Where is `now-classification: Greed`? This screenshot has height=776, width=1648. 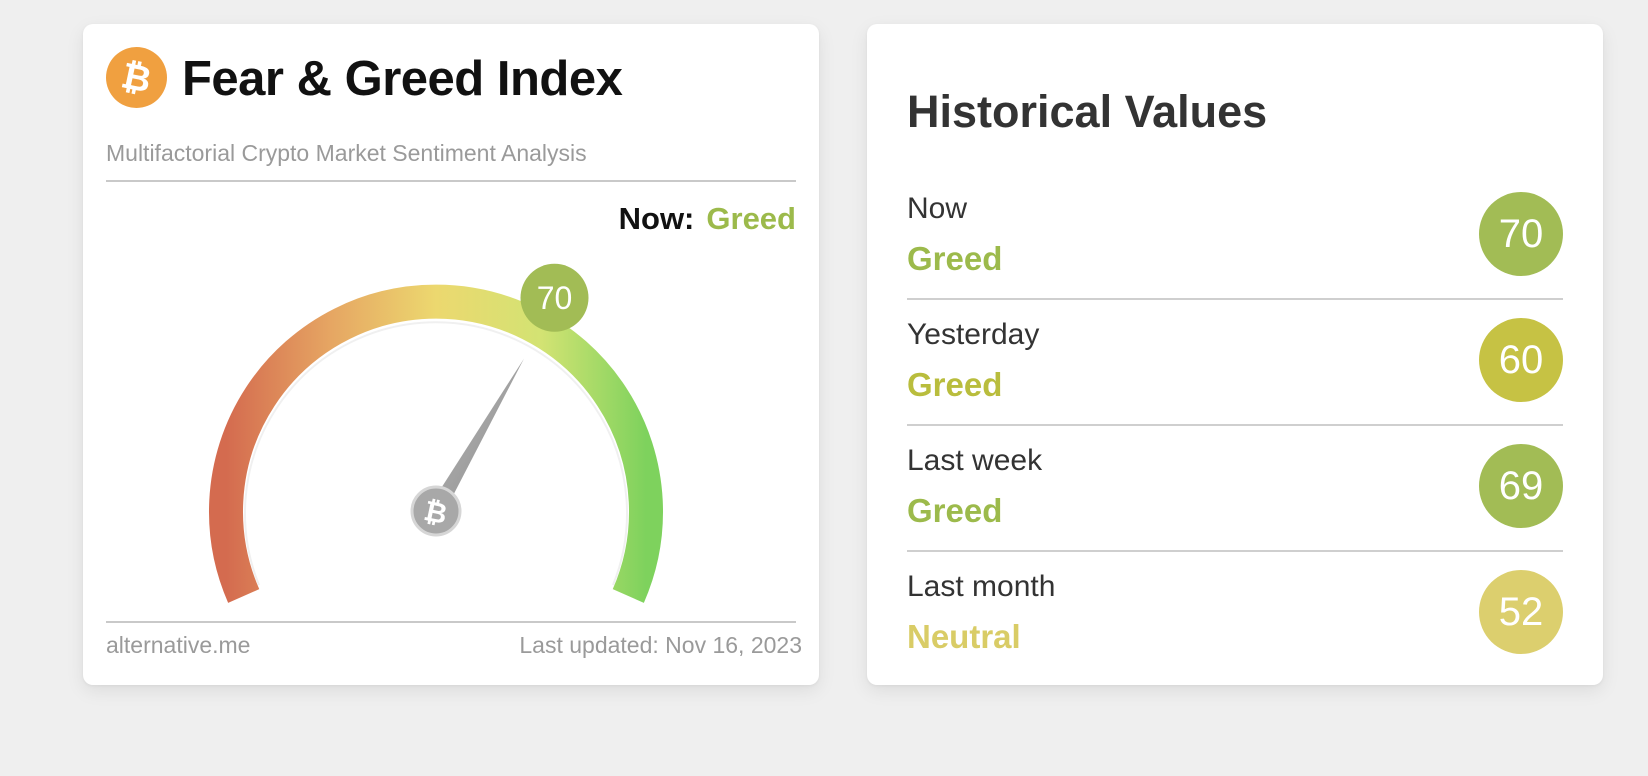
now-classification: Greed is located at coordinates (751, 218).